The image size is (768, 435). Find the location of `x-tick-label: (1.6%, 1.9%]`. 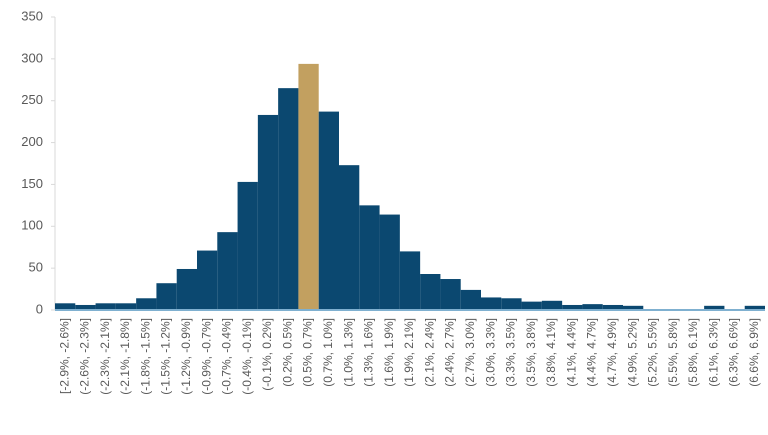

x-tick-label: (1.6%, 1.9%] is located at coordinates (389, 352).